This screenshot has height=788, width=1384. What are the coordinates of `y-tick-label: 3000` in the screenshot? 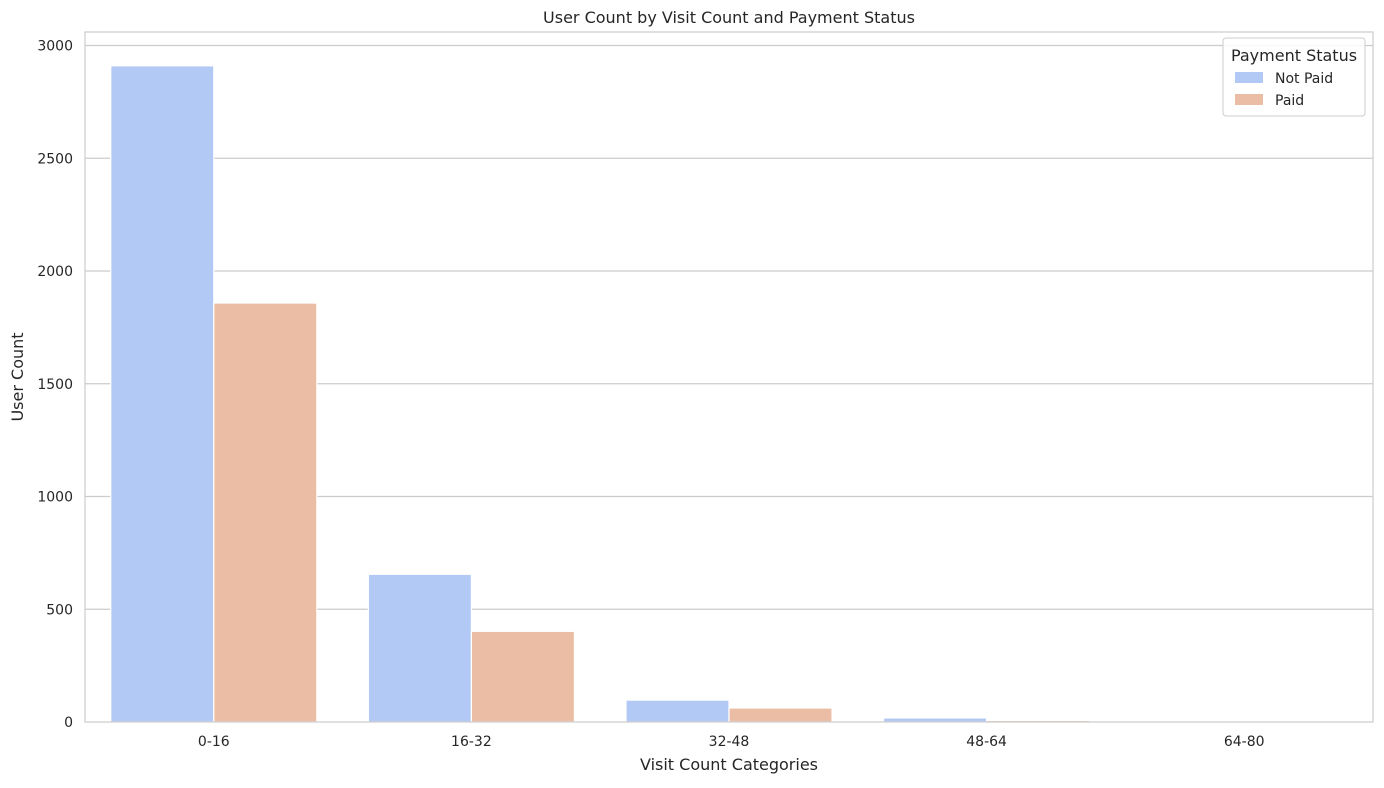 It's located at (55, 47).